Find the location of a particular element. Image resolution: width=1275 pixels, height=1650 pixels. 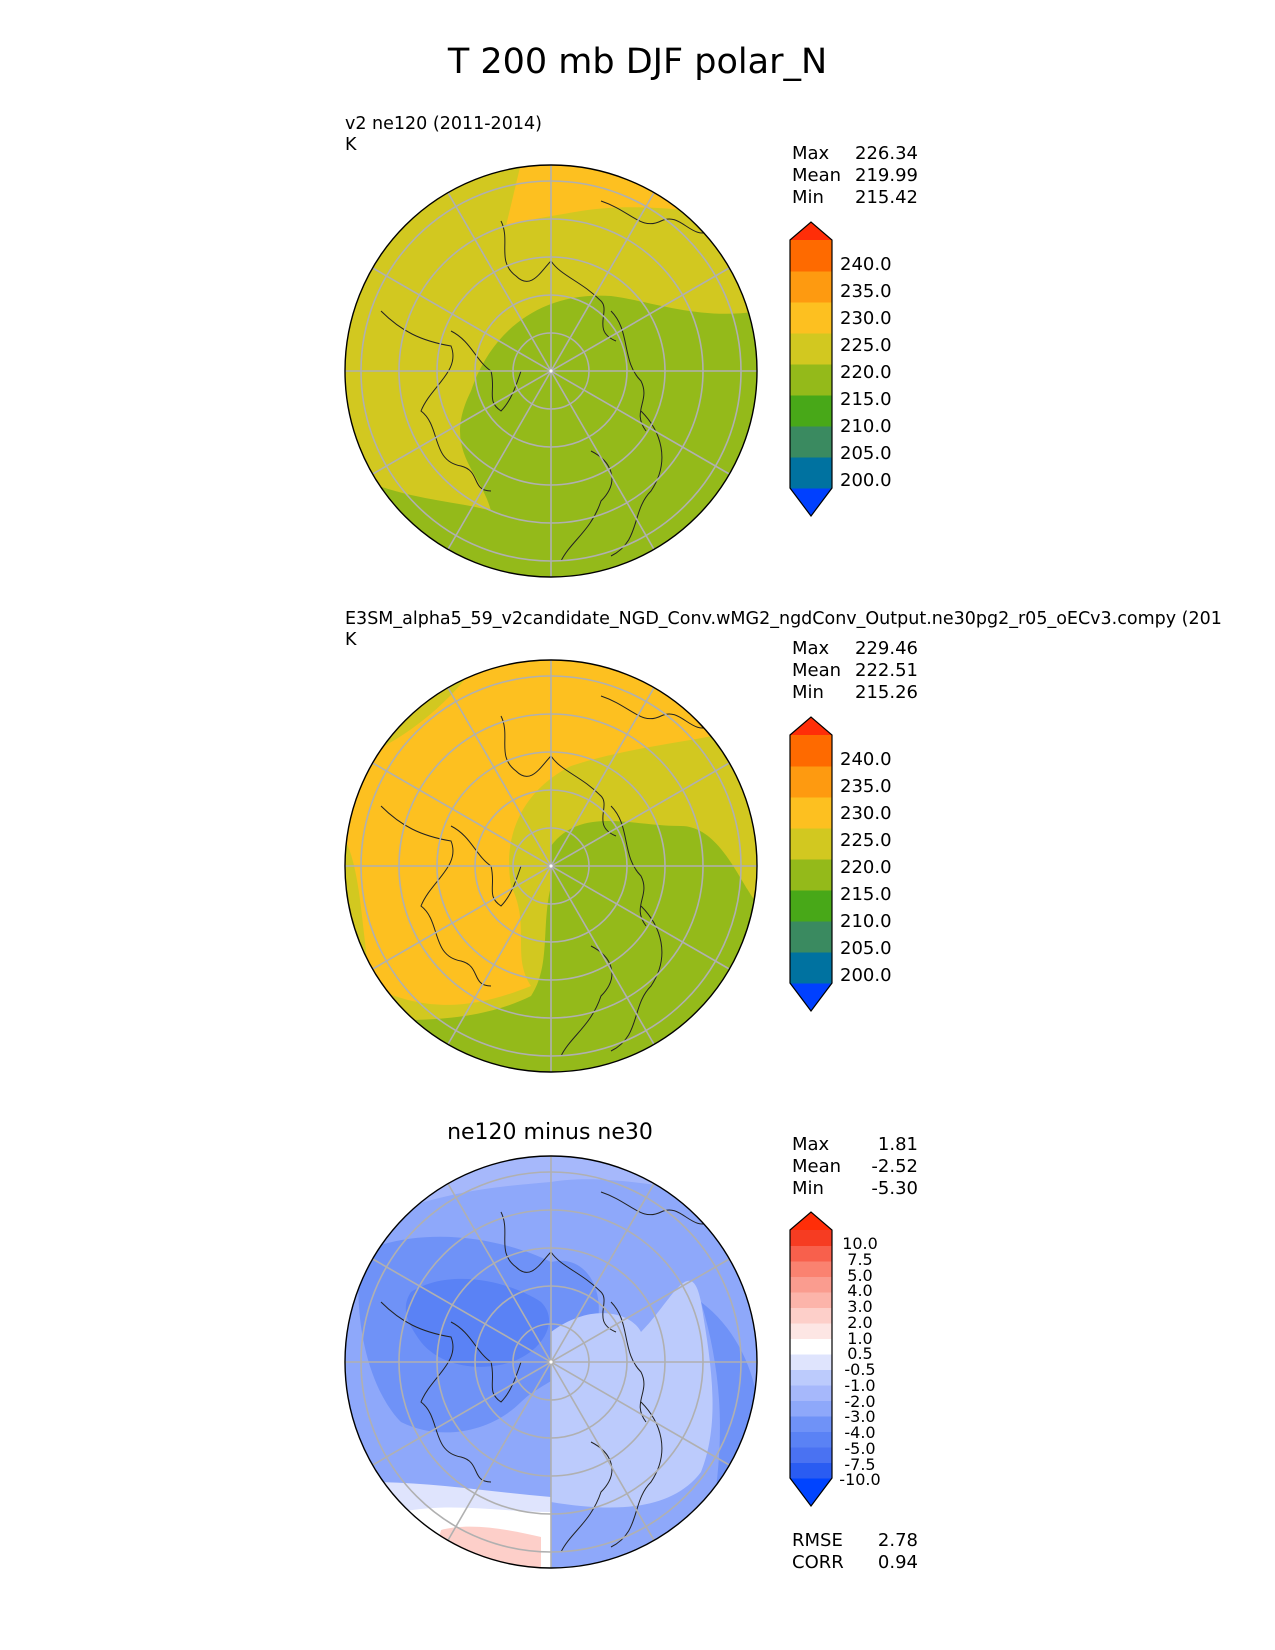

field-fill-minus4-minus5 is located at coordinates (477, 1322).